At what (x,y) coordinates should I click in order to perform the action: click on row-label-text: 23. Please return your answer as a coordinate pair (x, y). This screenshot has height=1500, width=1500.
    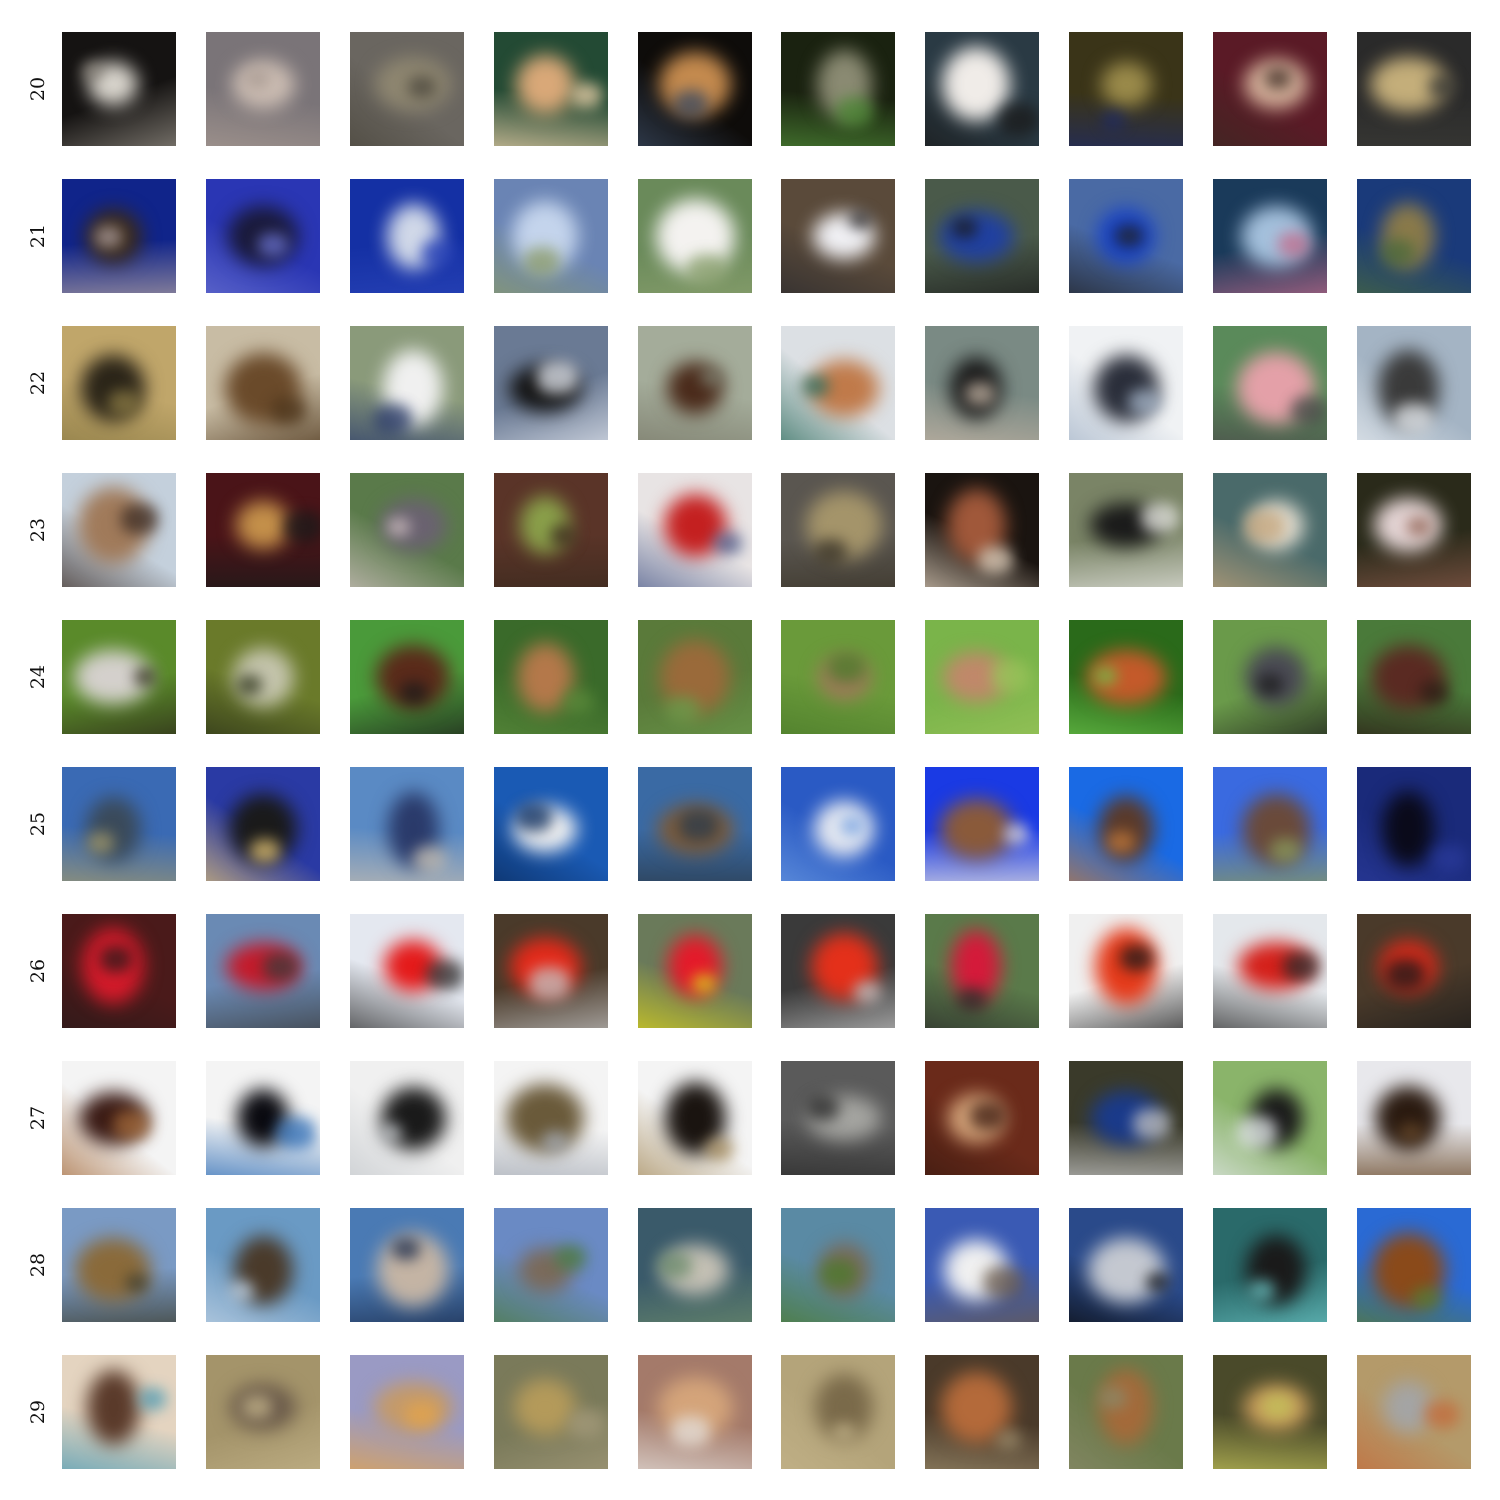
    Looking at the image, I should click on (38, 530).